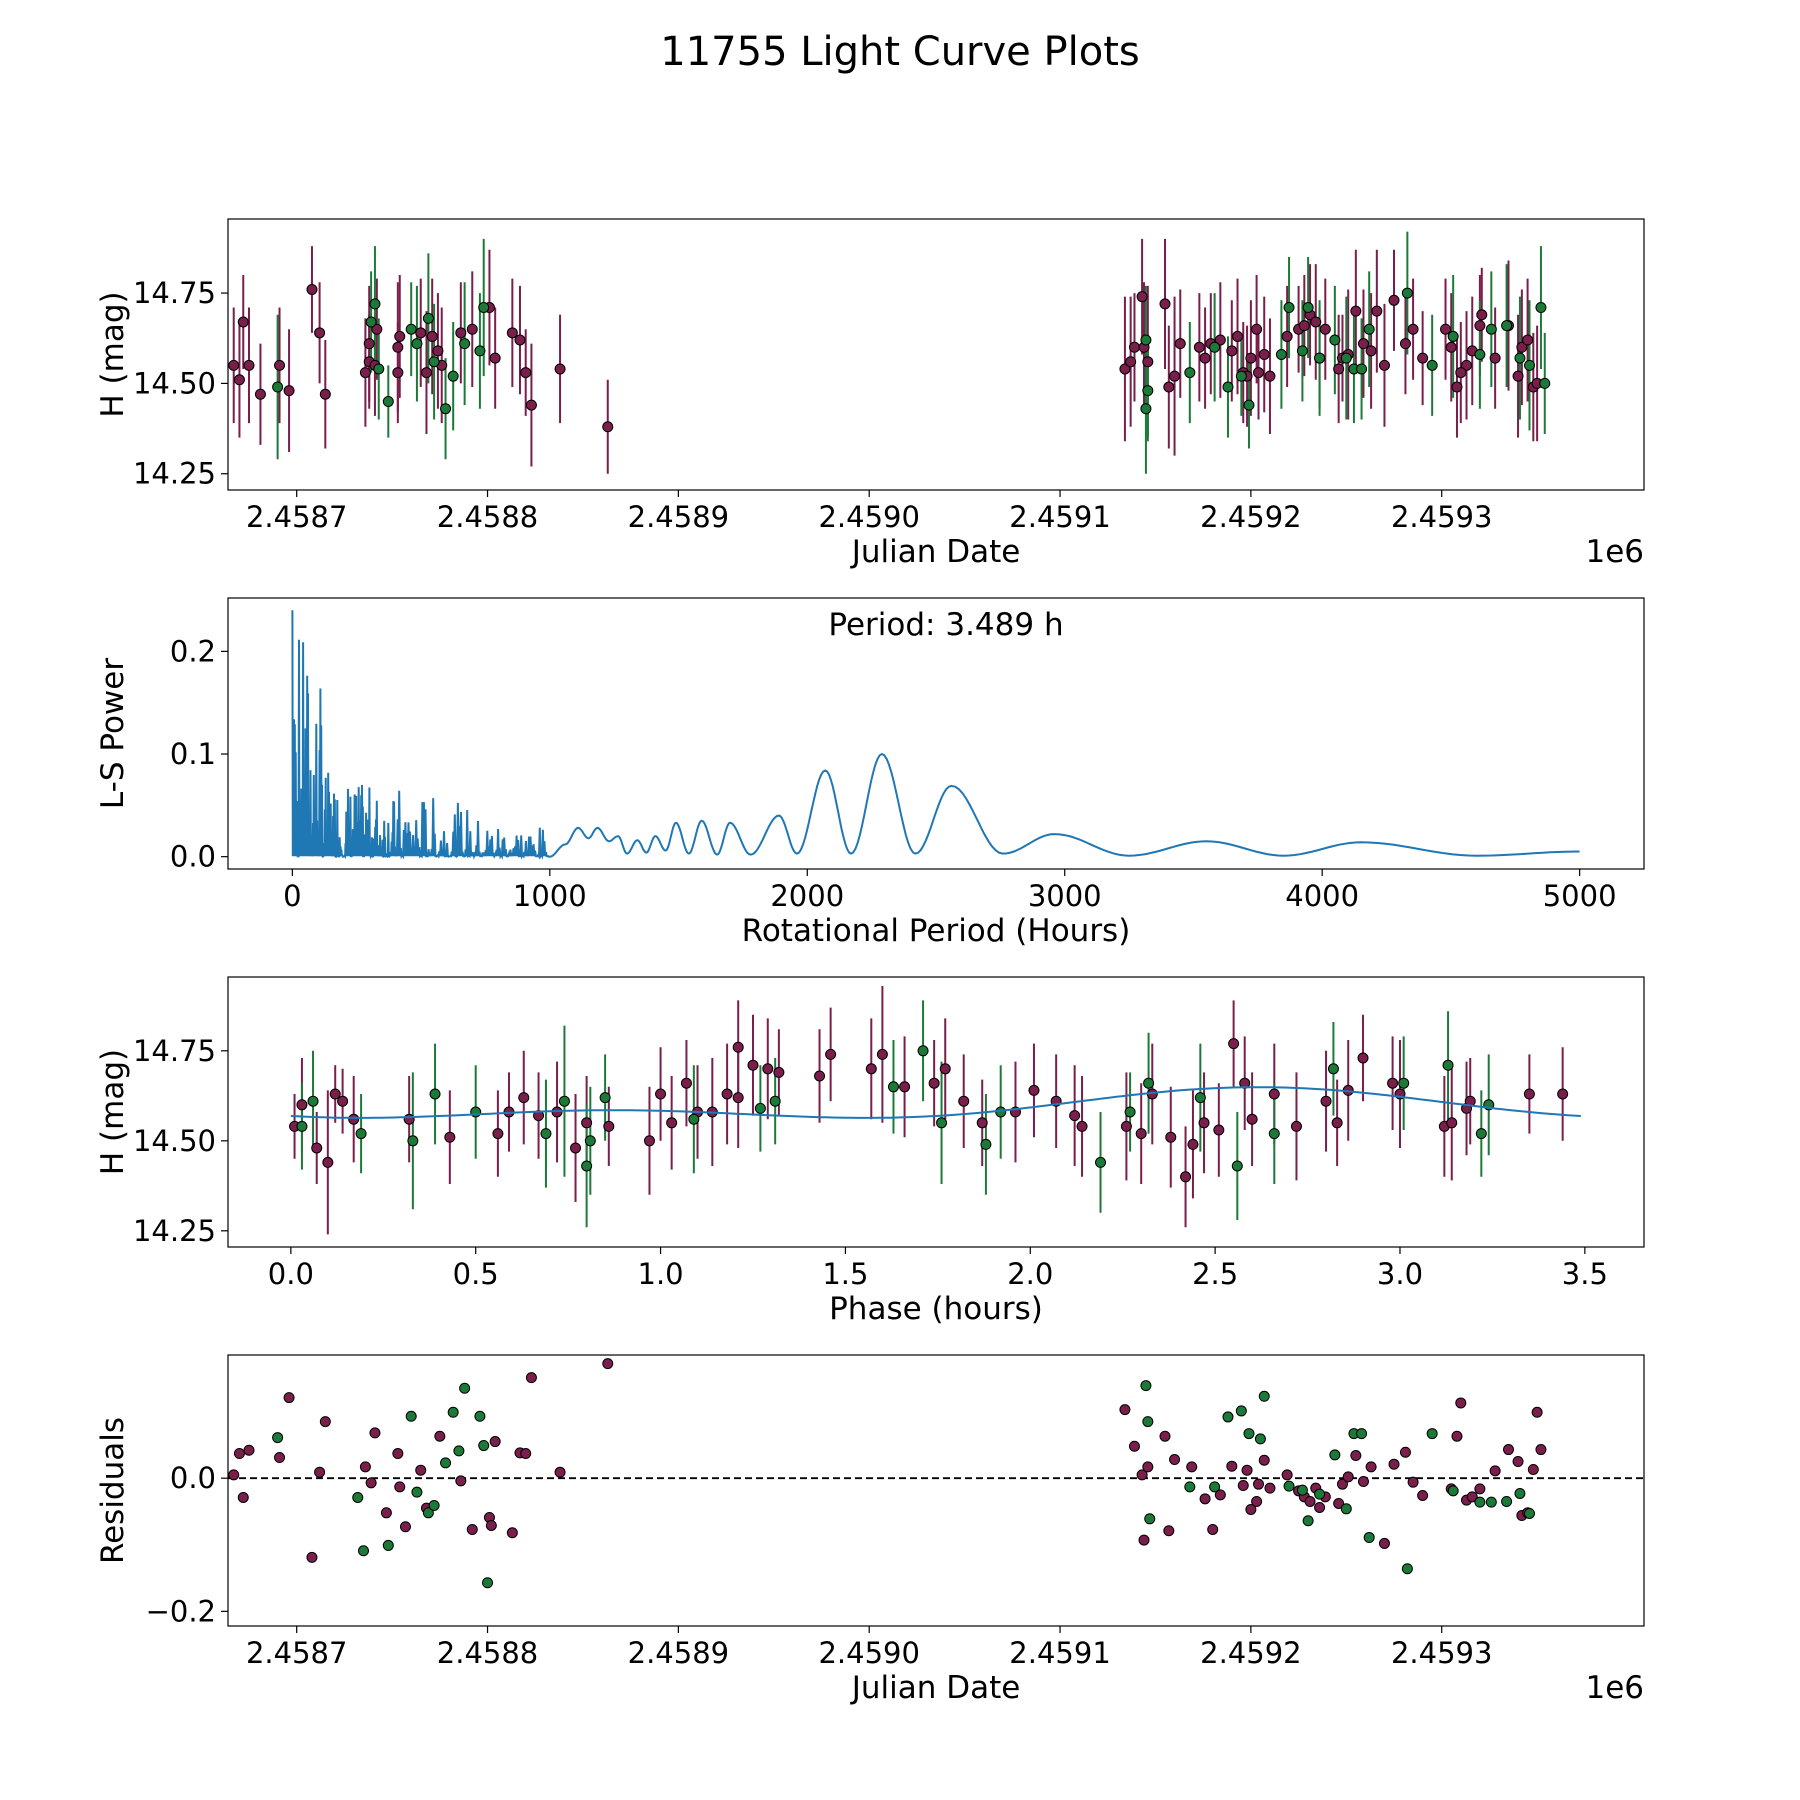 This screenshot has width=1800, height=1800. I want to click on y-tick-label: −0.2, so click(181, 1611).